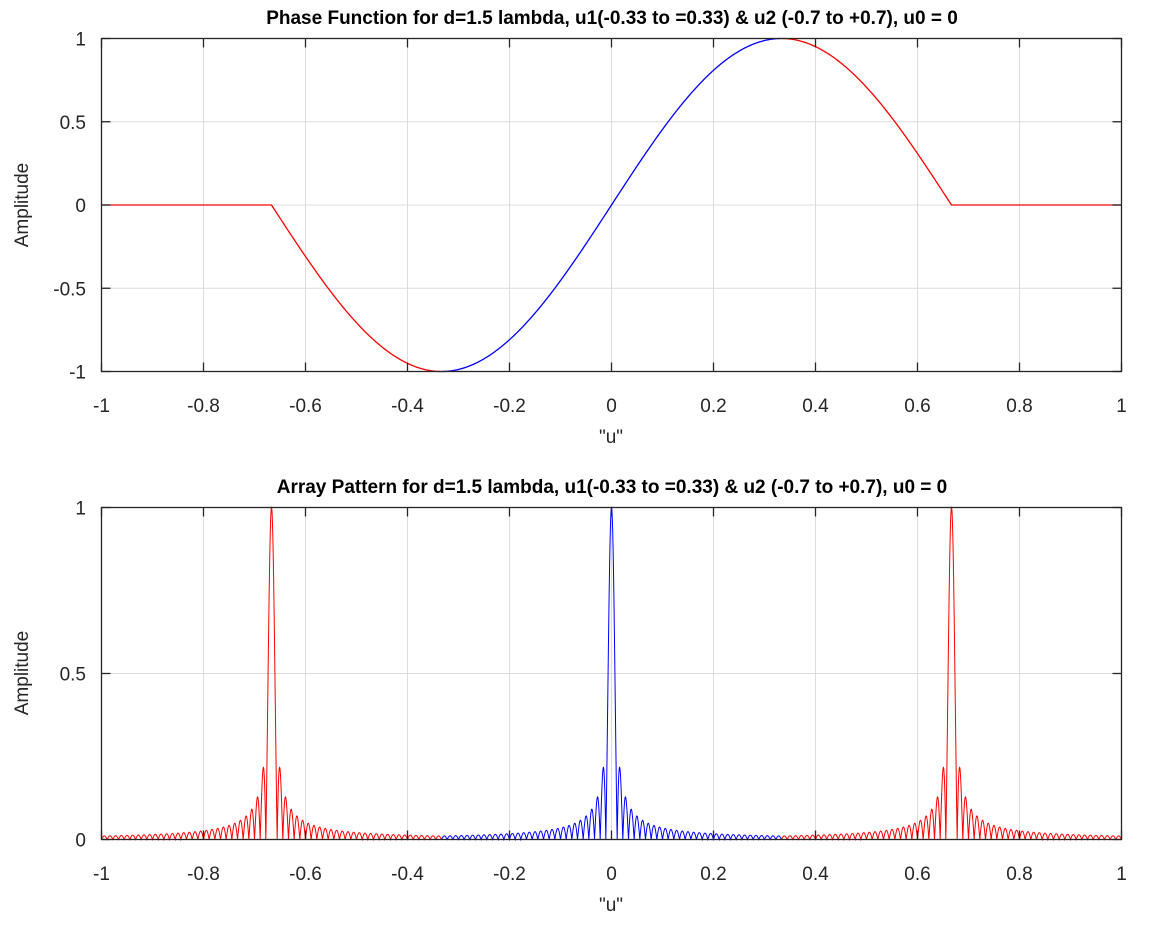 The image size is (1175, 925). I want to click on bottom-x-axis-label: "u", so click(611, 905).